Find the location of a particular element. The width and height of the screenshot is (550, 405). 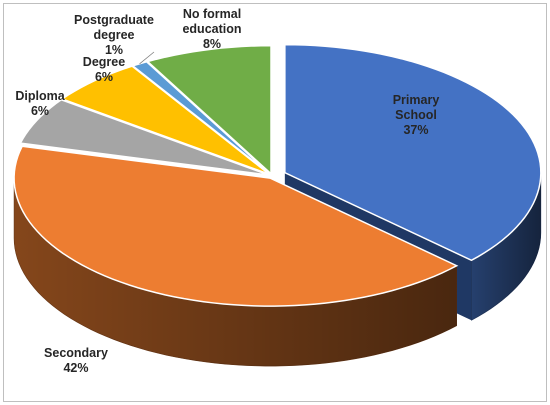

leader-line-postgraduate is located at coordinates (147, 58).